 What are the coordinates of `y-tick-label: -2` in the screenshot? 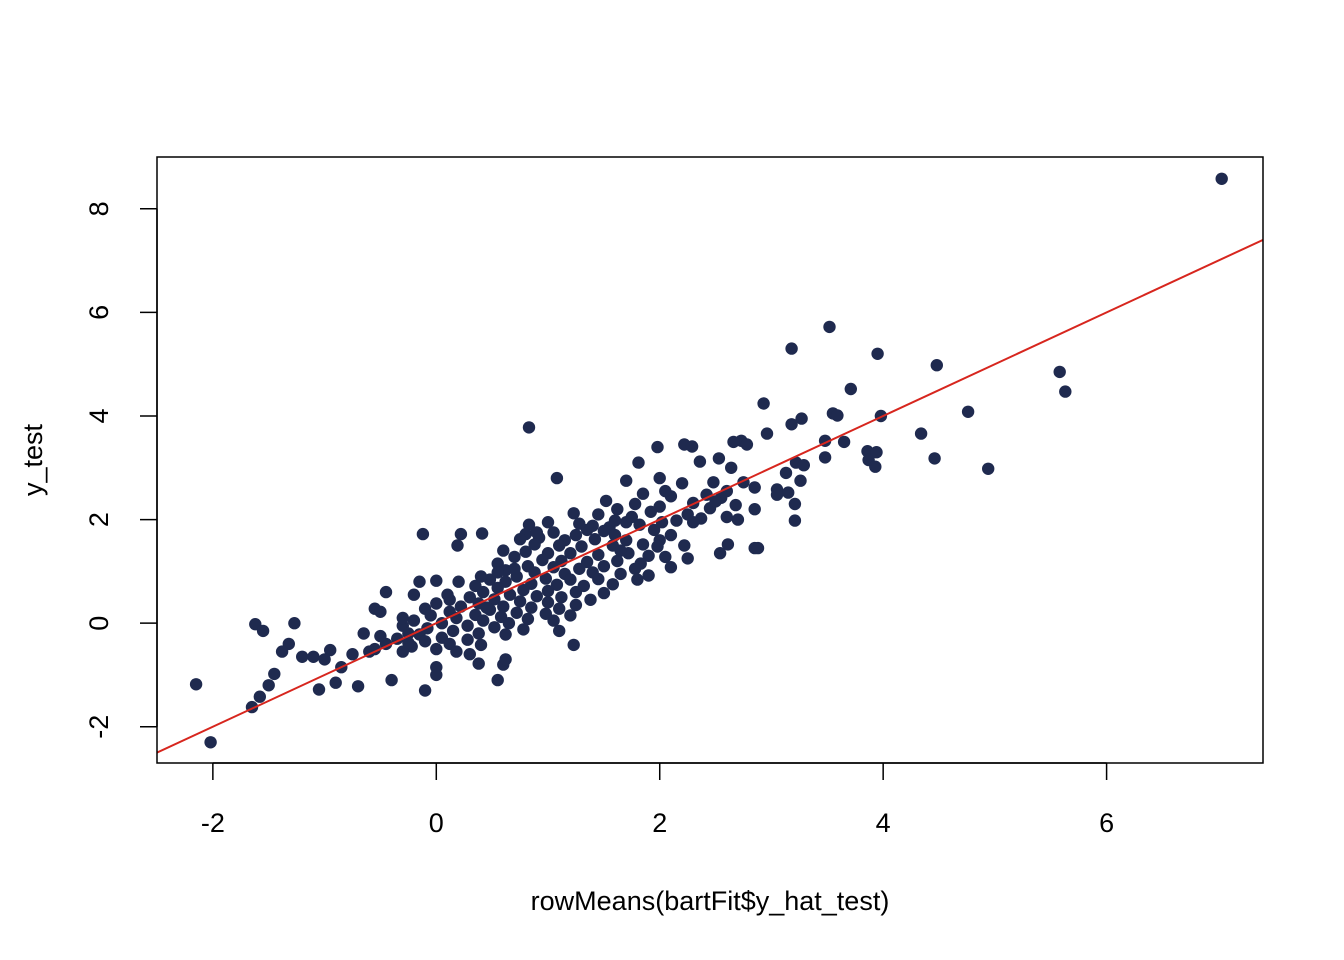 It's located at (99, 727).